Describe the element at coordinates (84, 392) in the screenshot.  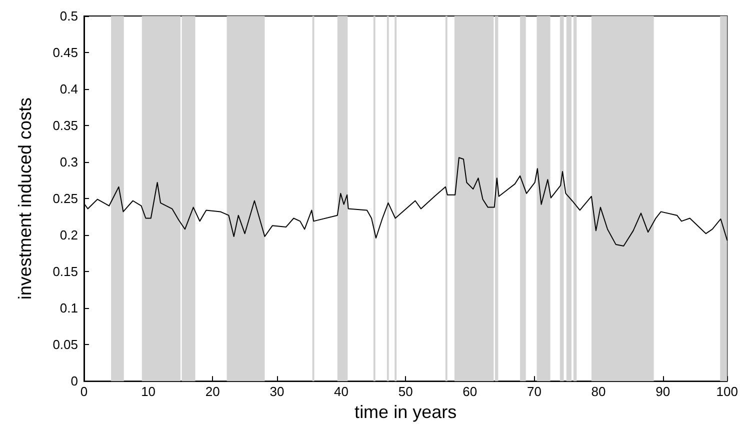
I see `x-tick-label: 0` at that location.